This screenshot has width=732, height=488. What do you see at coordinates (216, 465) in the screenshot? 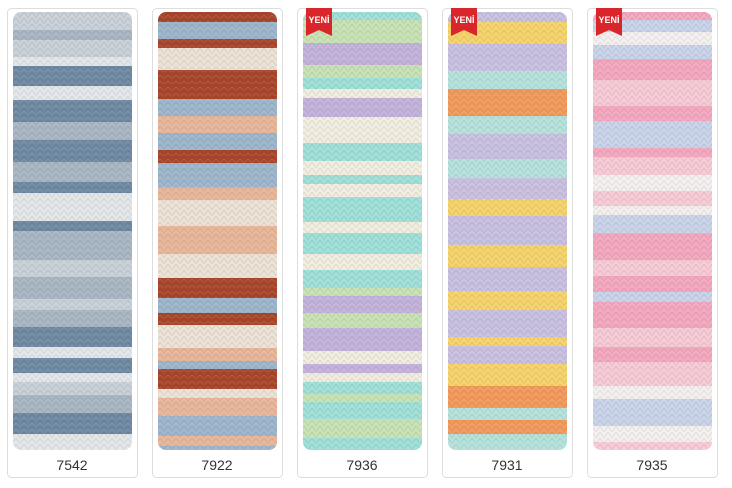
I see `product-code: 7922` at bounding box center [216, 465].